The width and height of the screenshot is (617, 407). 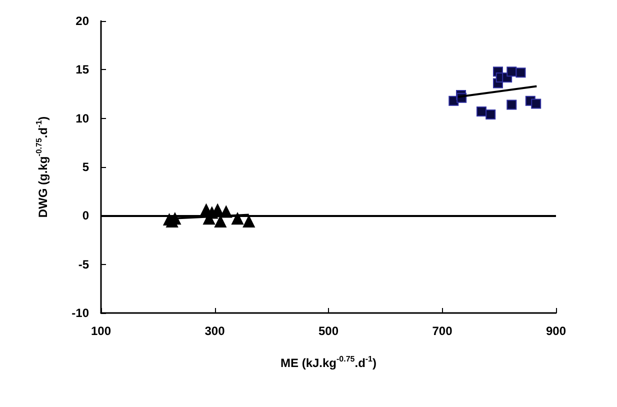 I want to click on x-tick-label: 500, so click(x=328, y=331).